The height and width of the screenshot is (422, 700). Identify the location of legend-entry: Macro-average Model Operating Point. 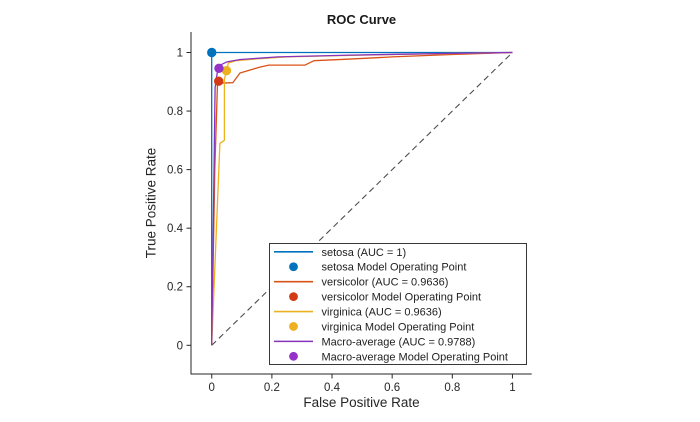
(398, 357).